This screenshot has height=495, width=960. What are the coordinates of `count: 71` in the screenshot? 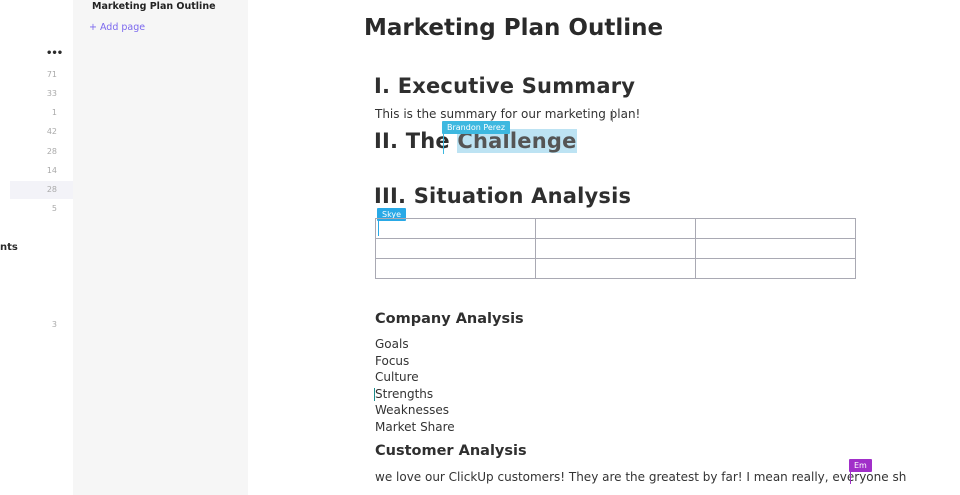 It's located at (51, 74).